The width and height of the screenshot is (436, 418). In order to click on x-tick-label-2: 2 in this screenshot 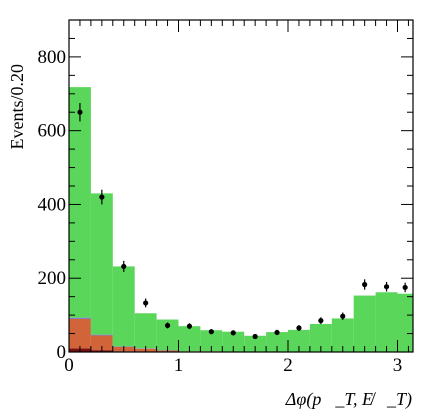, I will do `click(288, 365)`.